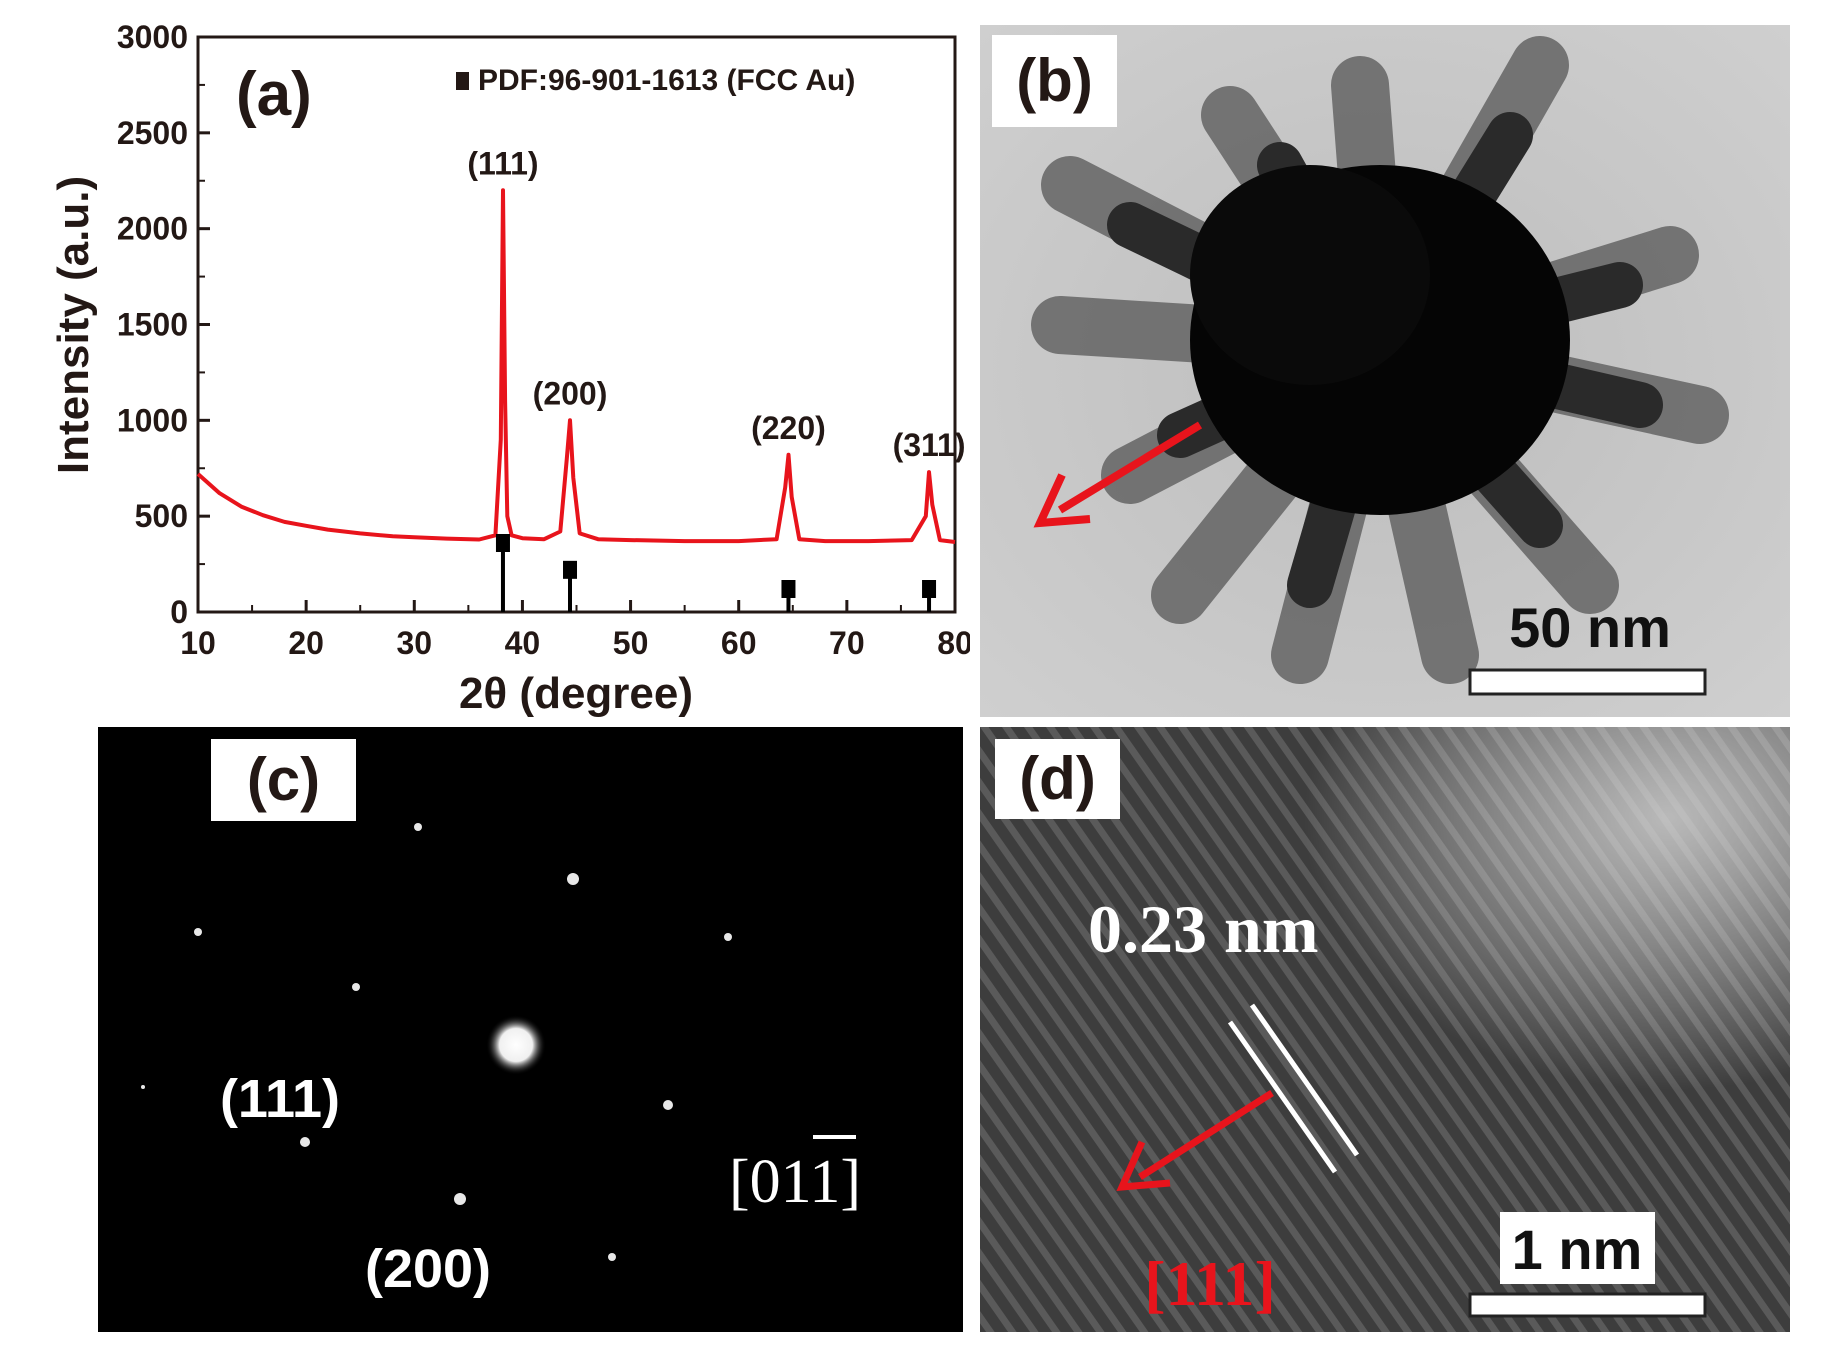 This screenshot has width=1822, height=1357. What do you see at coordinates (502, 163) in the screenshot?
I see `peak-label: (111)` at bounding box center [502, 163].